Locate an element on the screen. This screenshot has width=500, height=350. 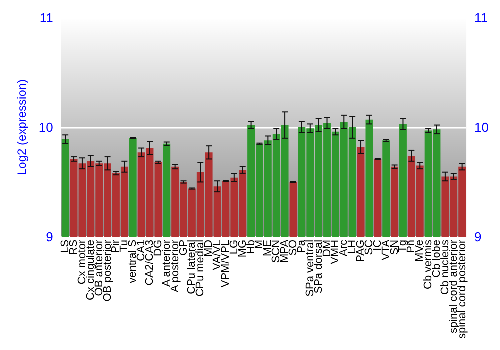
y2-tick-label: 10 is located at coordinates (482, 127).